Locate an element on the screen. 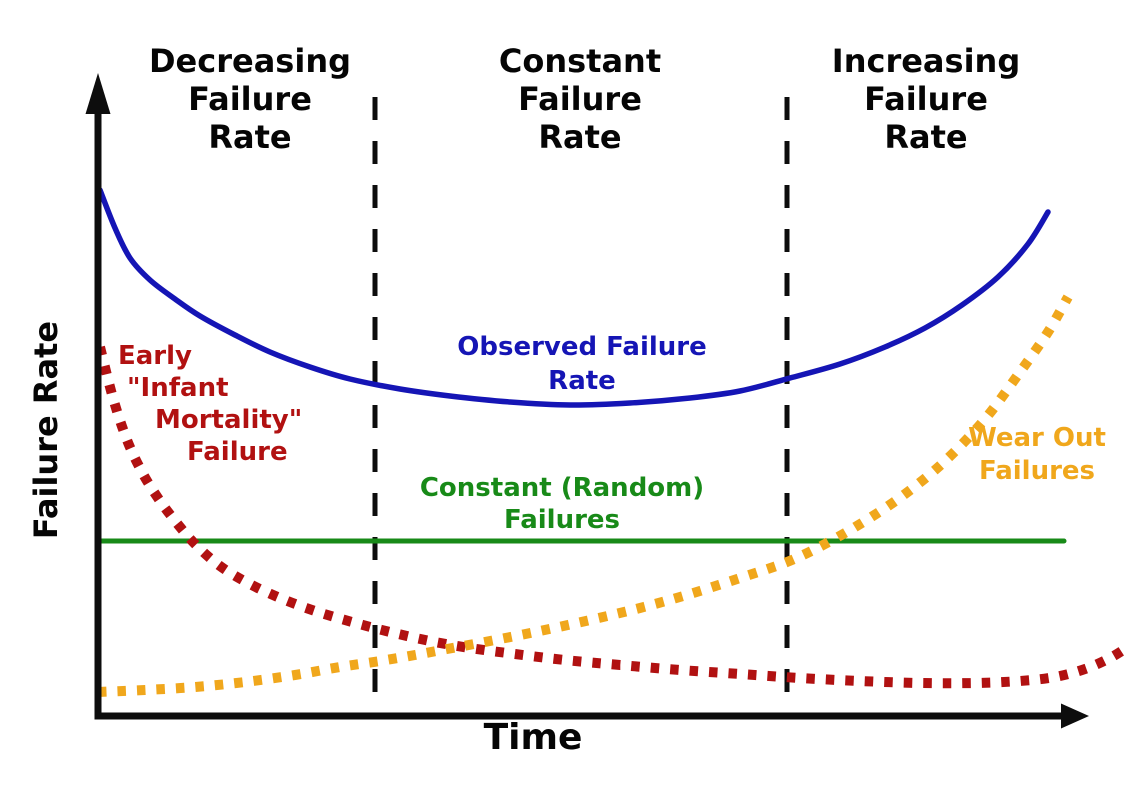 The width and height of the screenshot is (1132, 800). series-label-line: Failure is located at coordinates (237, 452).